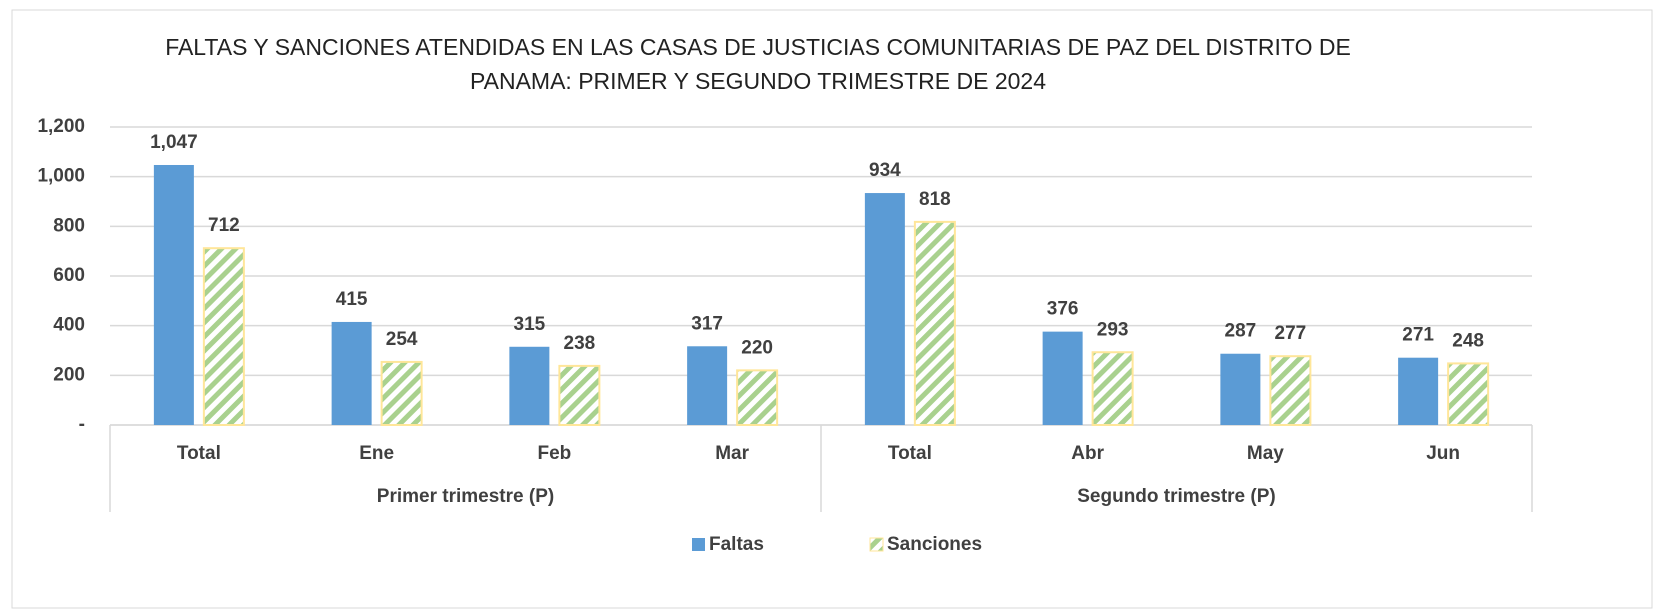  I want to click on data-label: 317, so click(707, 323).